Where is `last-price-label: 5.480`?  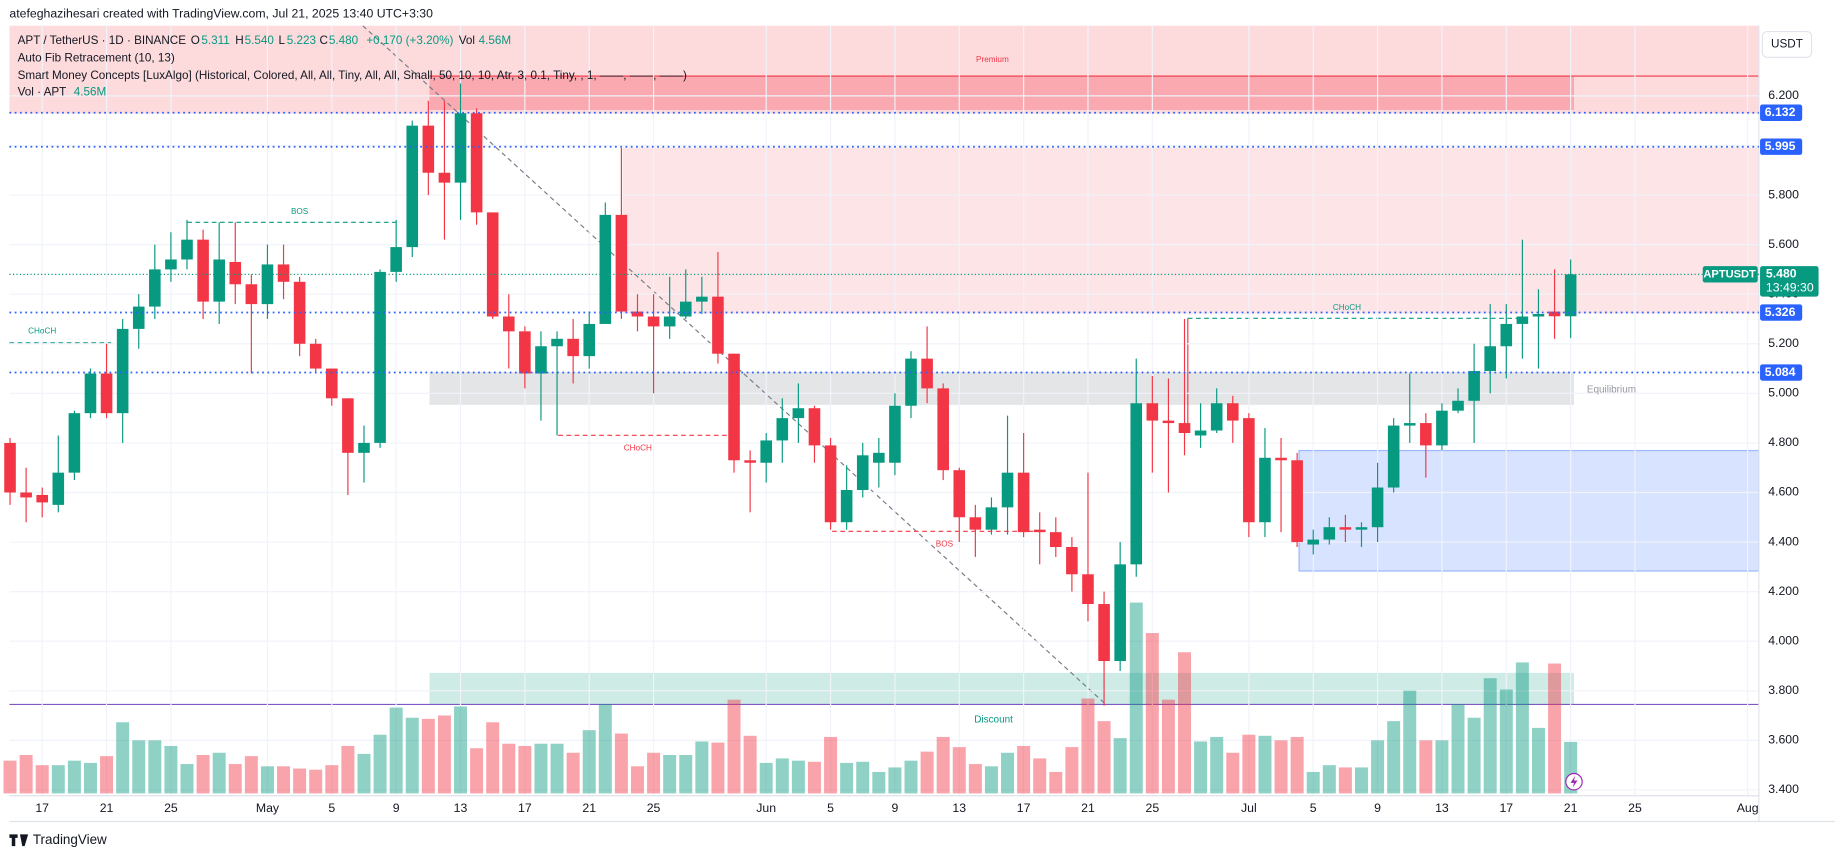
last-price-label: 5.480 is located at coordinates (1781, 274).